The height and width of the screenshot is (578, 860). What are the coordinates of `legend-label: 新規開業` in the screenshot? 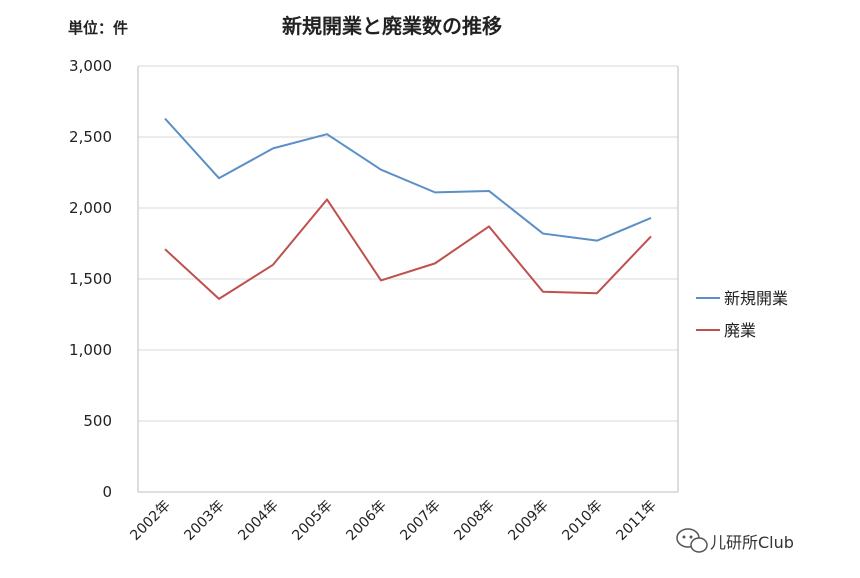 It's located at (756, 298).